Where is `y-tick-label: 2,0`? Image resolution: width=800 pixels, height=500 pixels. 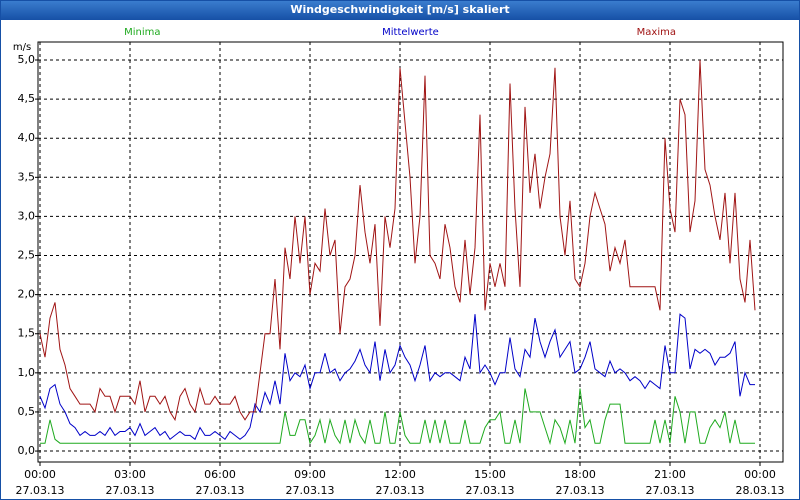
y-tick-label: 2,0 is located at coordinates (27, 294).